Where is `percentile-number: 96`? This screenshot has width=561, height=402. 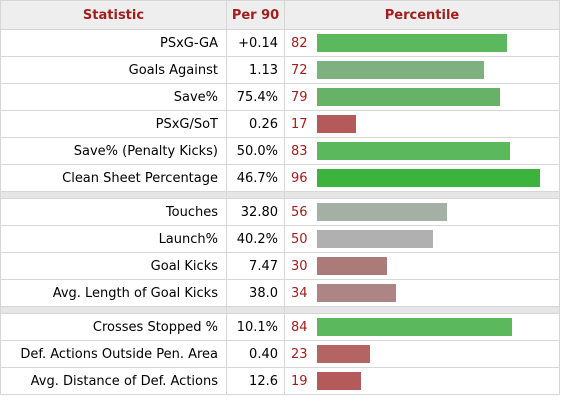
percentile-number: 96 is located at coordinates (299, 178).